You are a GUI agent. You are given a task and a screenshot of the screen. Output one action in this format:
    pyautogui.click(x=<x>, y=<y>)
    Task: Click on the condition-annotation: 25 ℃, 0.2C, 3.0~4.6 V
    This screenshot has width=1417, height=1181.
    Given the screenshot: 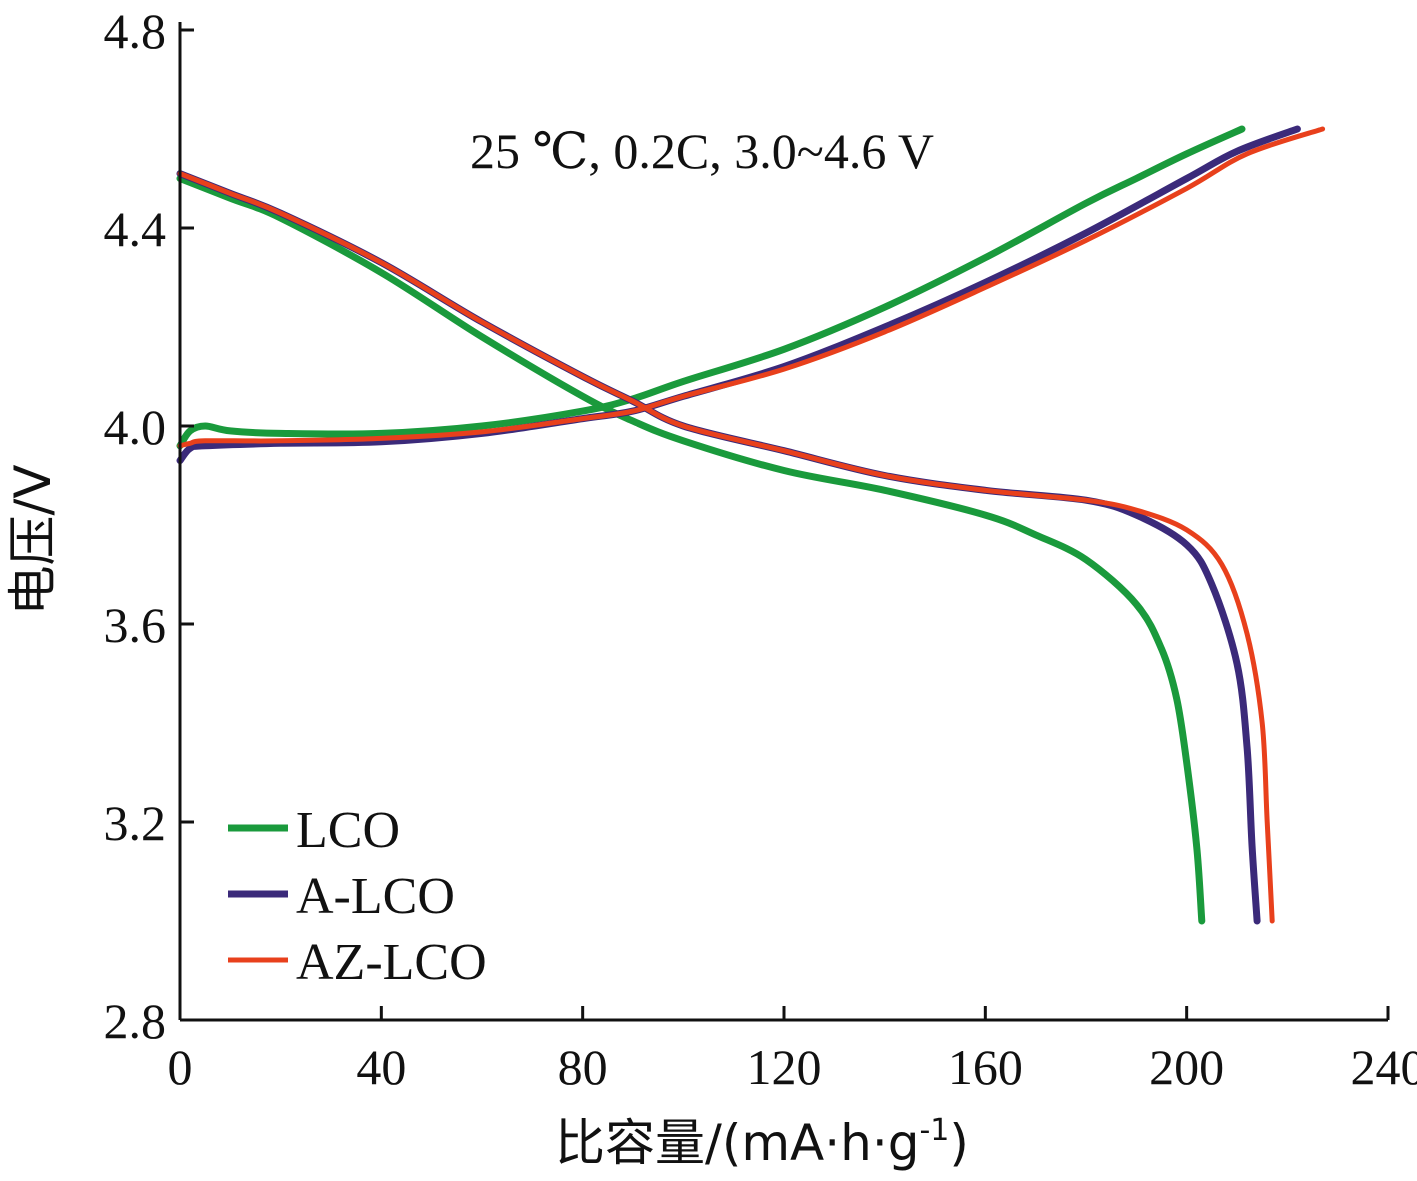 What is the action you would take?
    pyautogui.click(x=702, y=151)
    